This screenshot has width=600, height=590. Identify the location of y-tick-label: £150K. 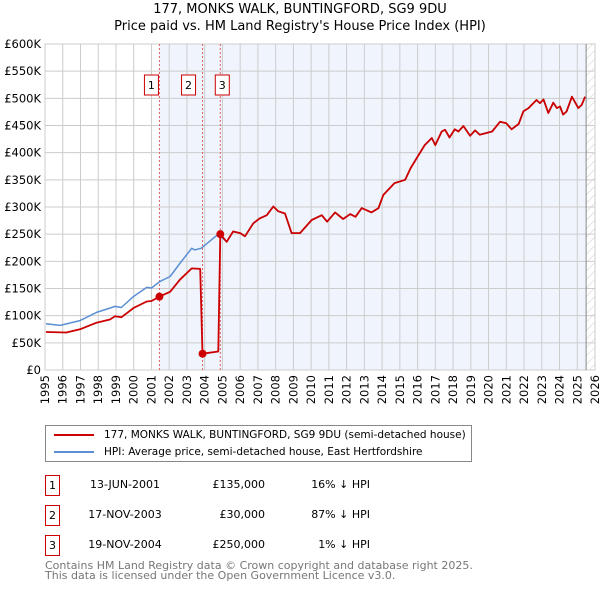
(22, 289).